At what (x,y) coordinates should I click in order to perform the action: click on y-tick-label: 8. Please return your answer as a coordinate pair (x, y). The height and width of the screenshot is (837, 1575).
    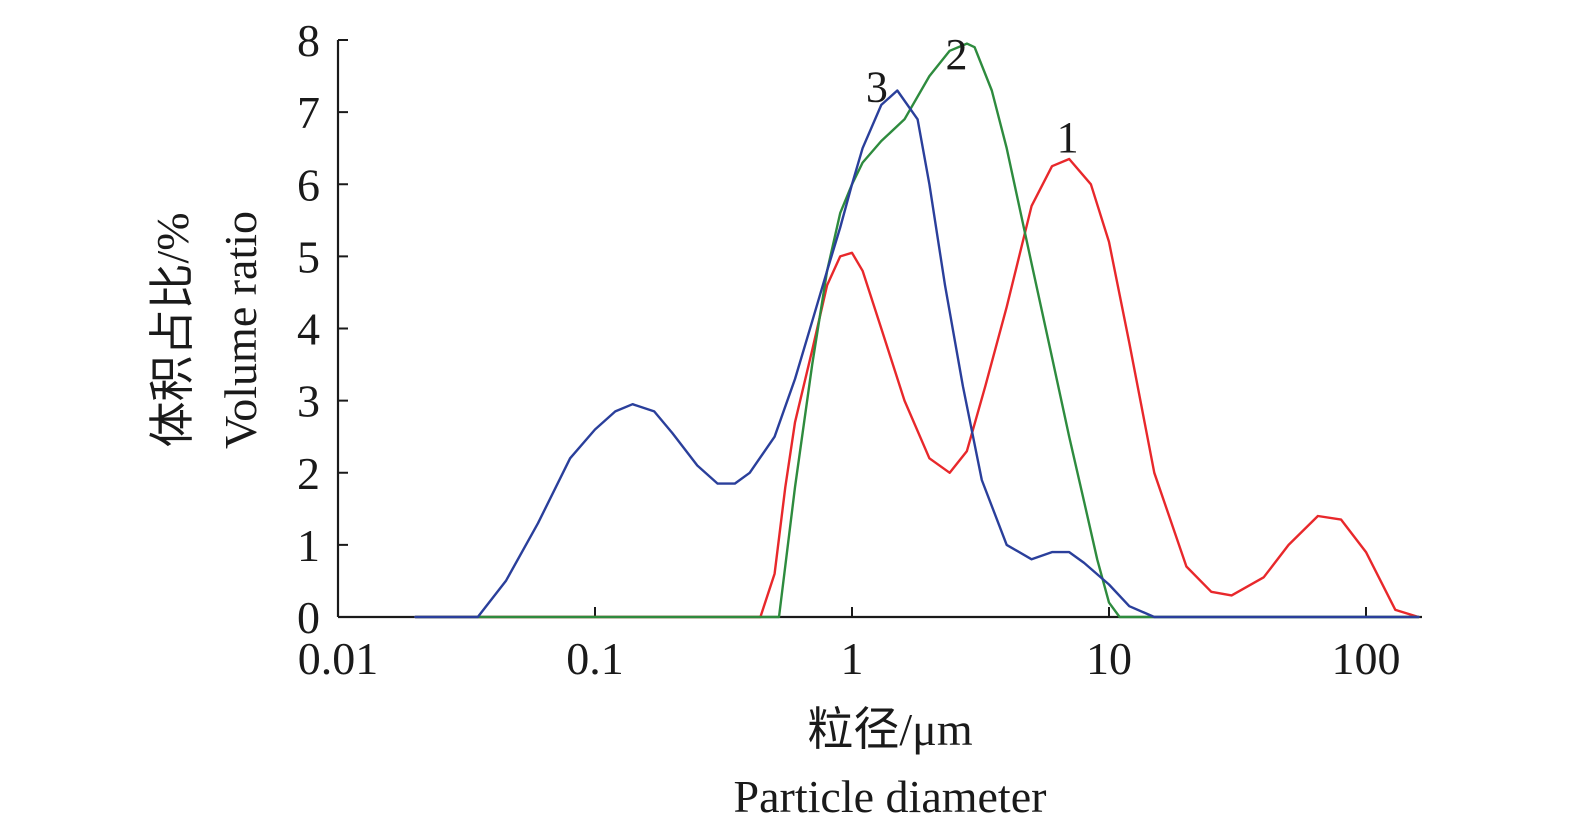
    Looking at the image, I should click on (308, 40).